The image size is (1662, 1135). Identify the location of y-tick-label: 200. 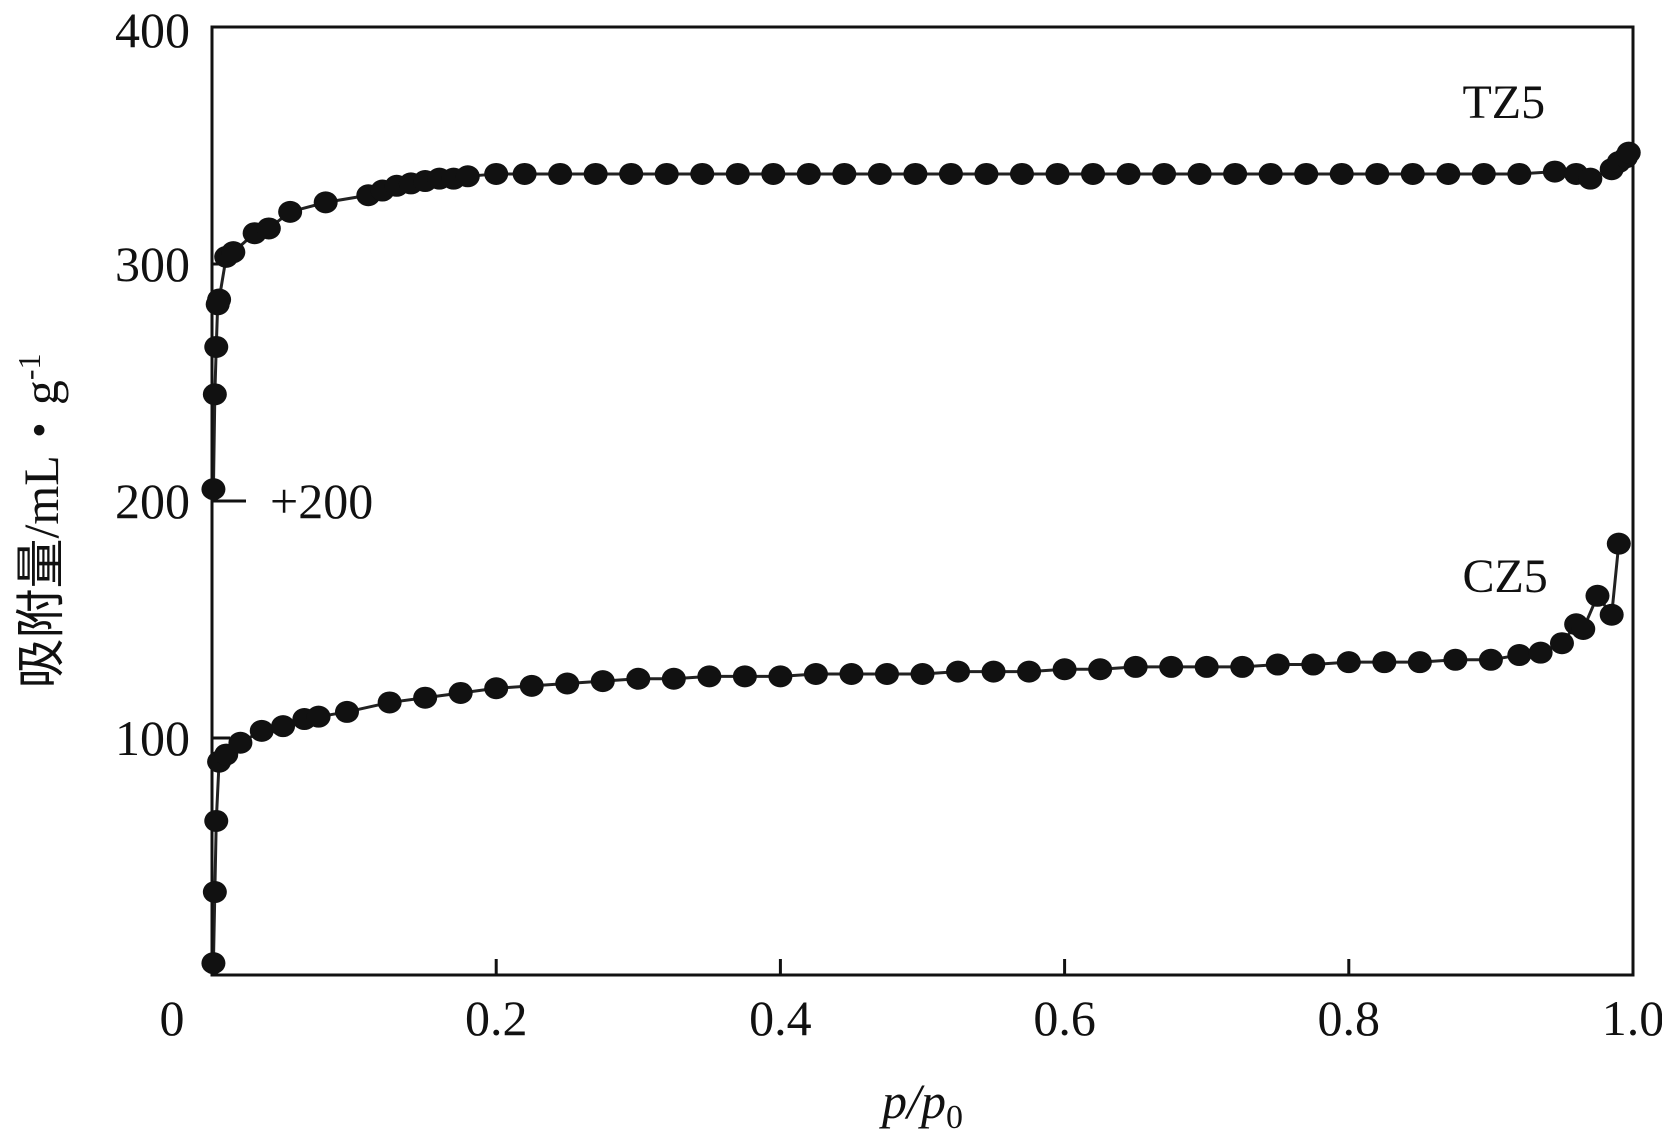
(152, 501).